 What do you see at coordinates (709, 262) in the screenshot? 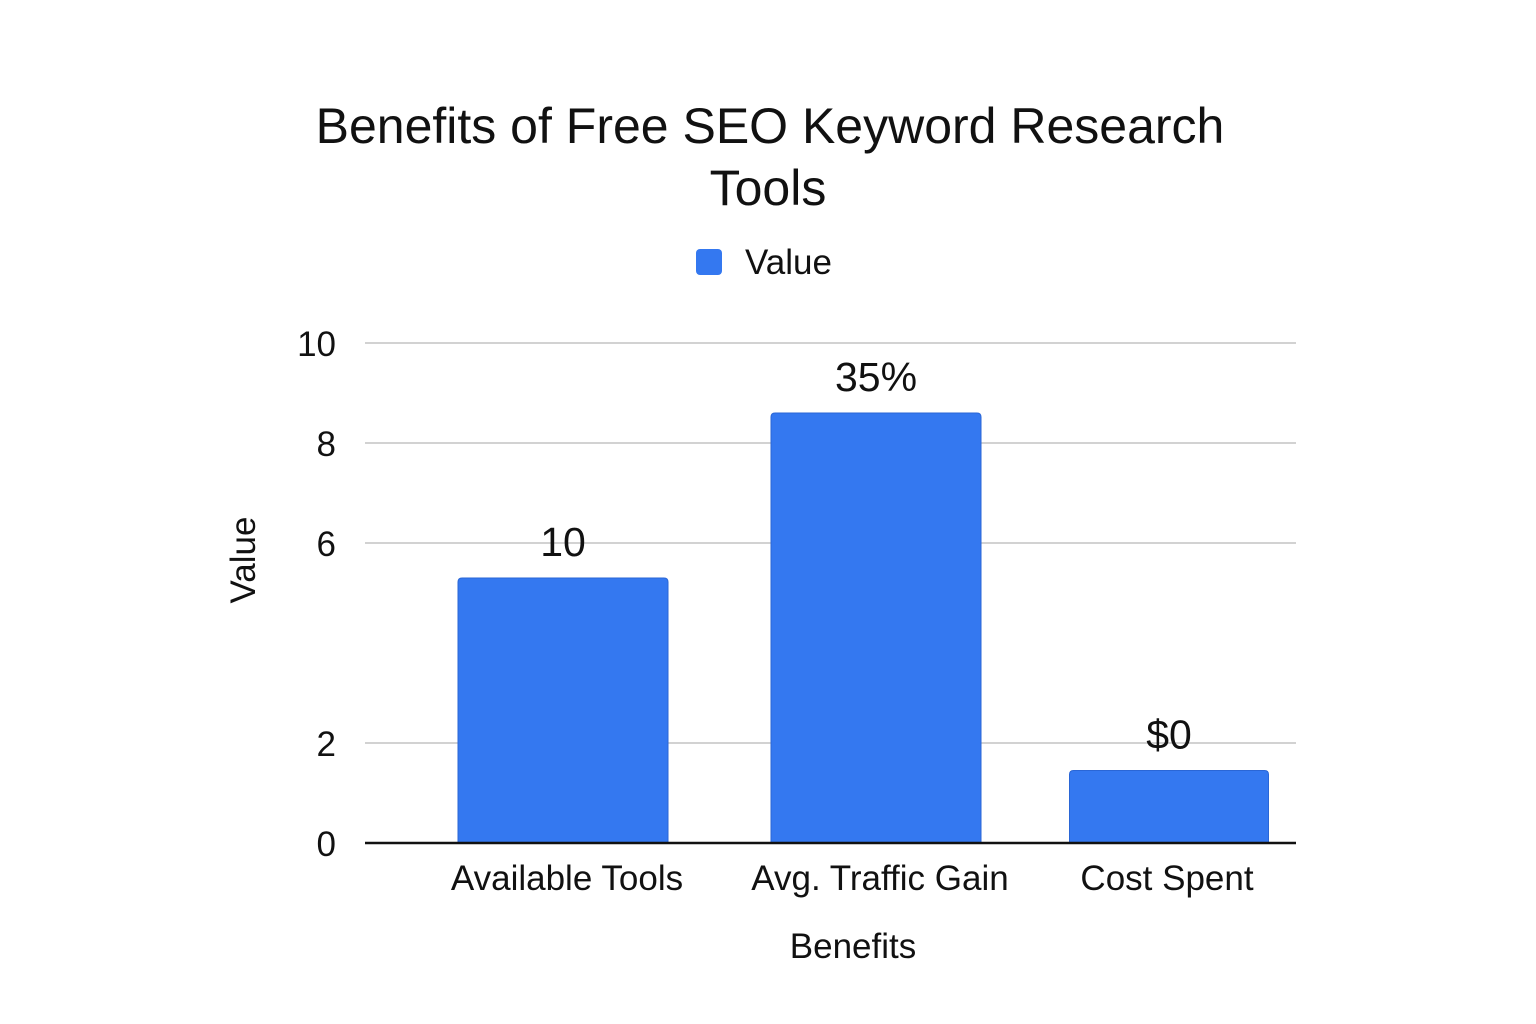
I see `legend-swatch` at bounding box center [709, 262].